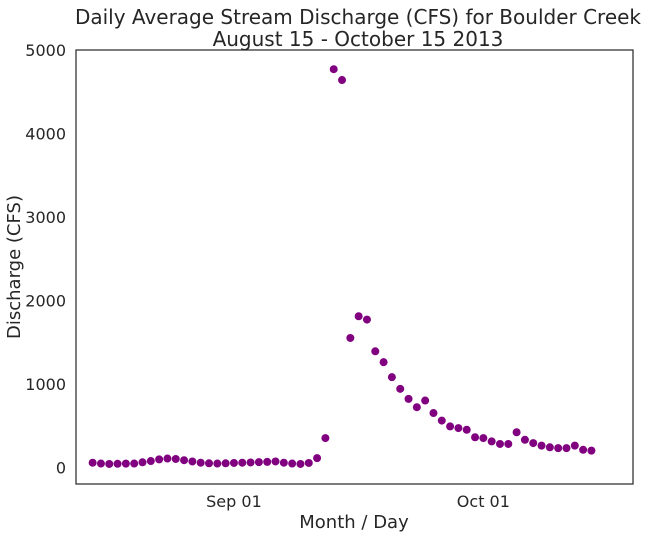 This screenshot has height=538, width=646. What do you see at coordinates (45, 384) in the screenshot?
I see `y-tick-label: 1000` at bounding box center [45, 384].